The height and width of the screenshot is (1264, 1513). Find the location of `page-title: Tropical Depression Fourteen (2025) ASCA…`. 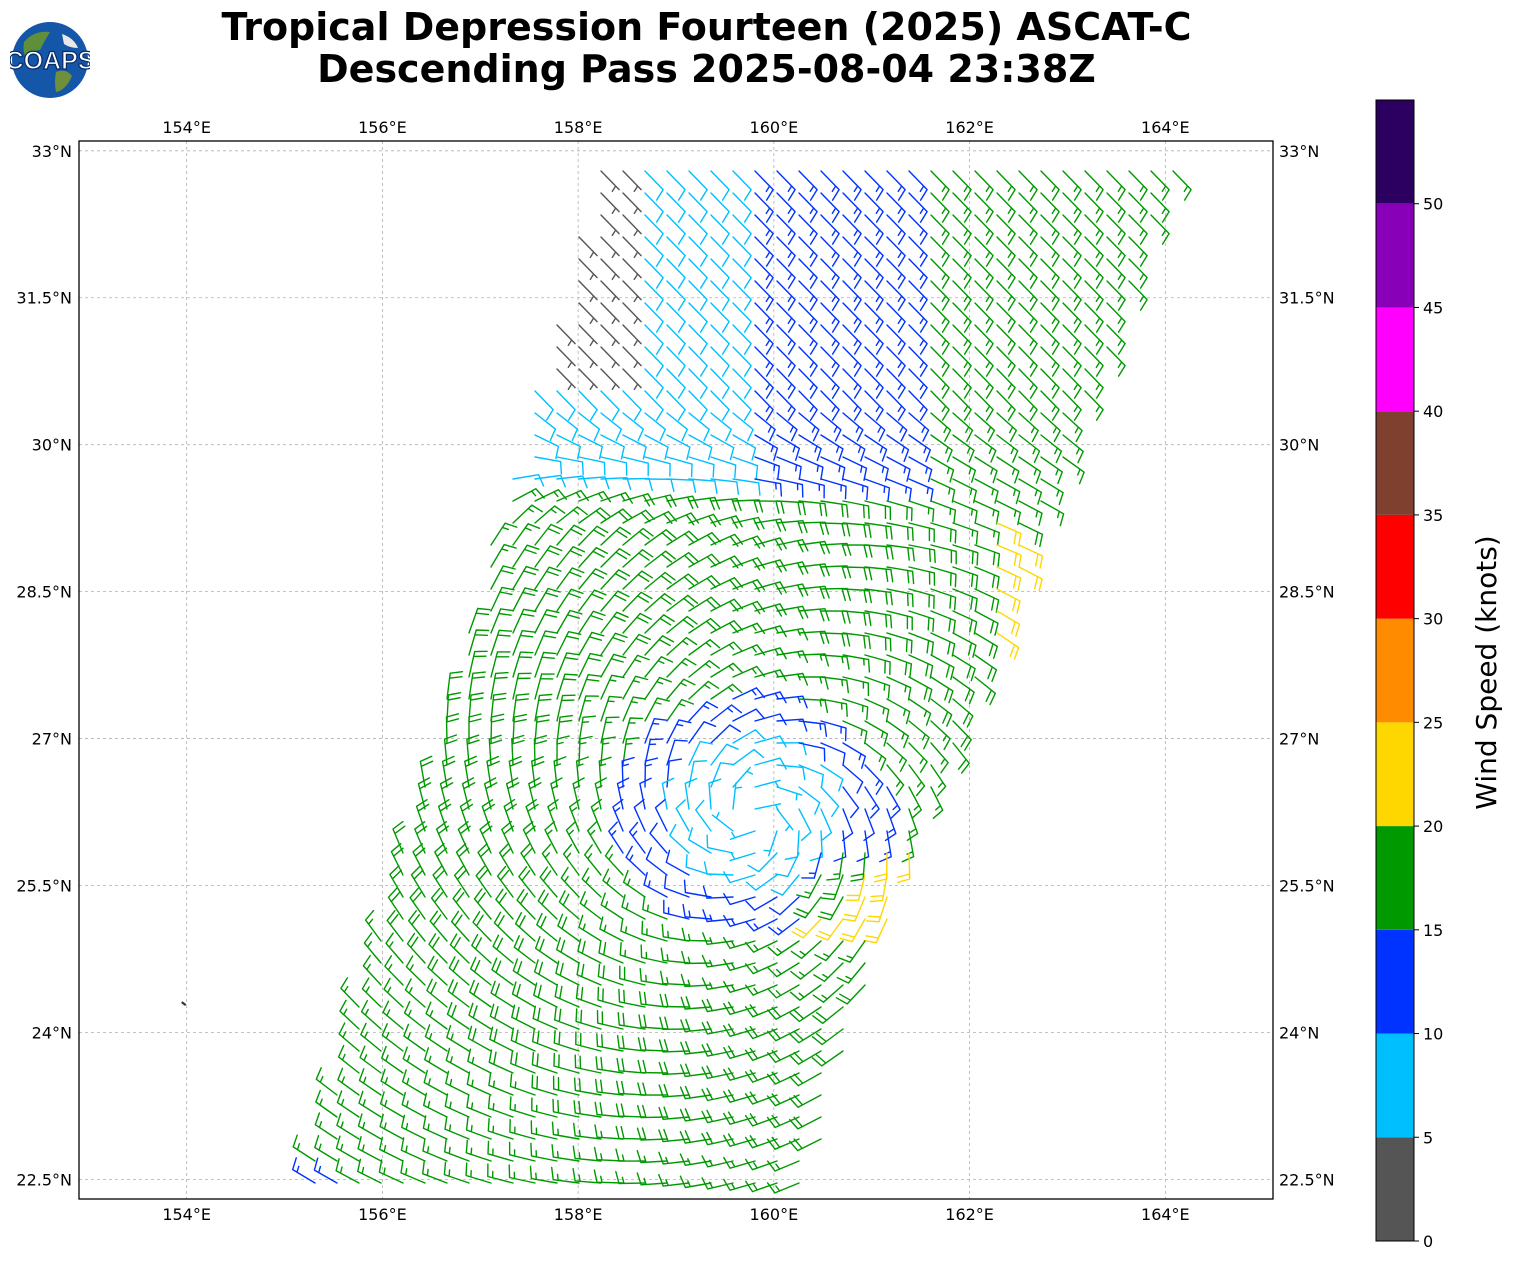

page-title: Tropical Depression Fourteen (2025) ASCA… is located at coordinates (706, 48).